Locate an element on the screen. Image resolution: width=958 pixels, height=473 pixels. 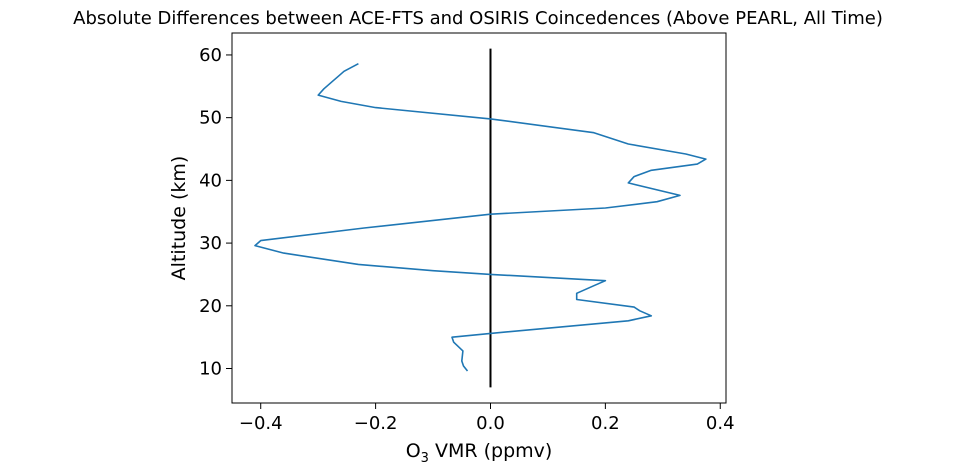
x-tick-label: −0.2 is located at coordinates (376, 423).